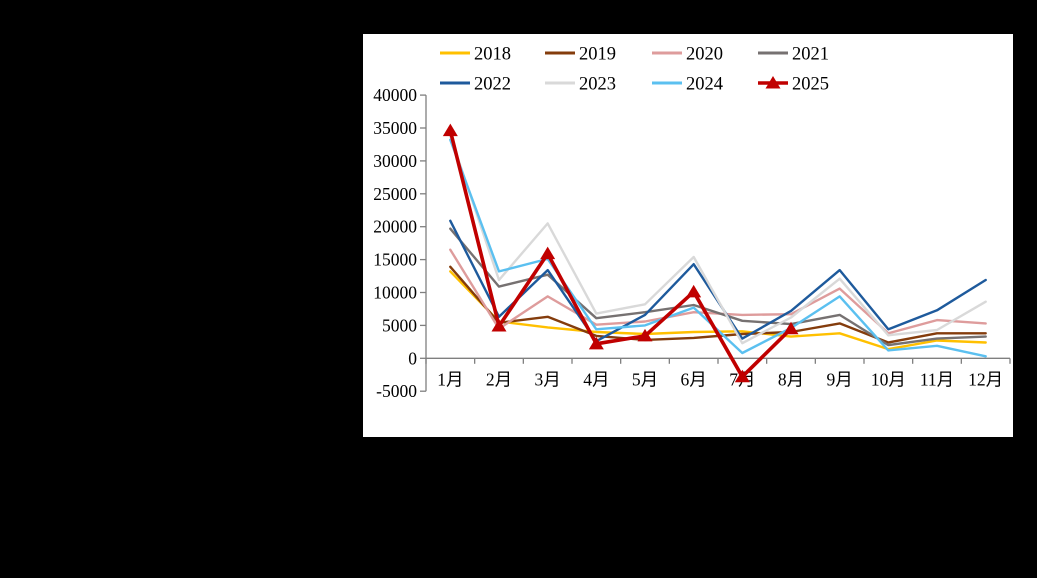 This screenshot has height=578, width=1037. I want to click on legend-label-2018: 2018, so click(492, 55).